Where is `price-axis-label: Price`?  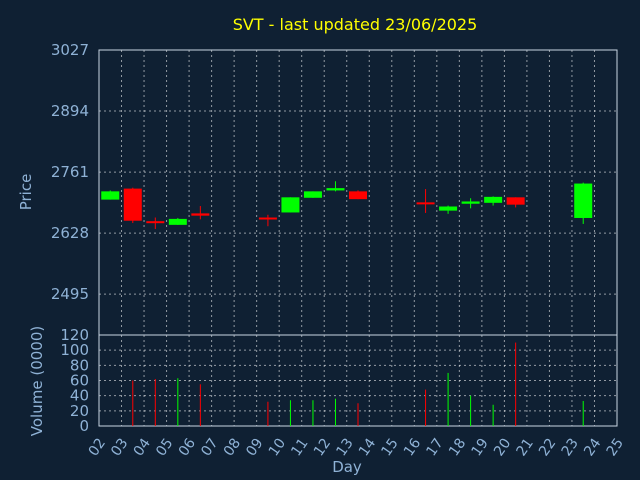
price-axis-label: Price is located at coordinates (26, 192).